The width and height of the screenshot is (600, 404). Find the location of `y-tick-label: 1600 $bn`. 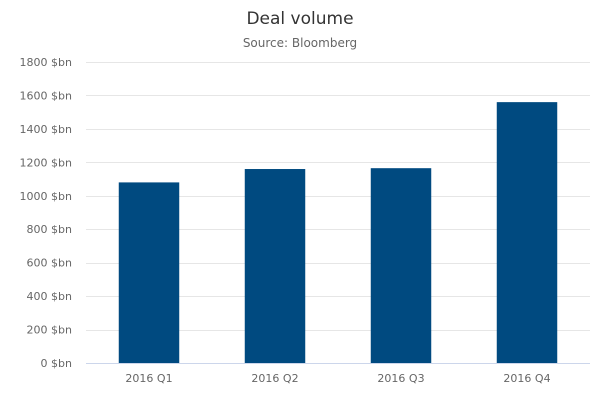

y-tick-label: 1600 $bn is located at coordinates (46, 95).